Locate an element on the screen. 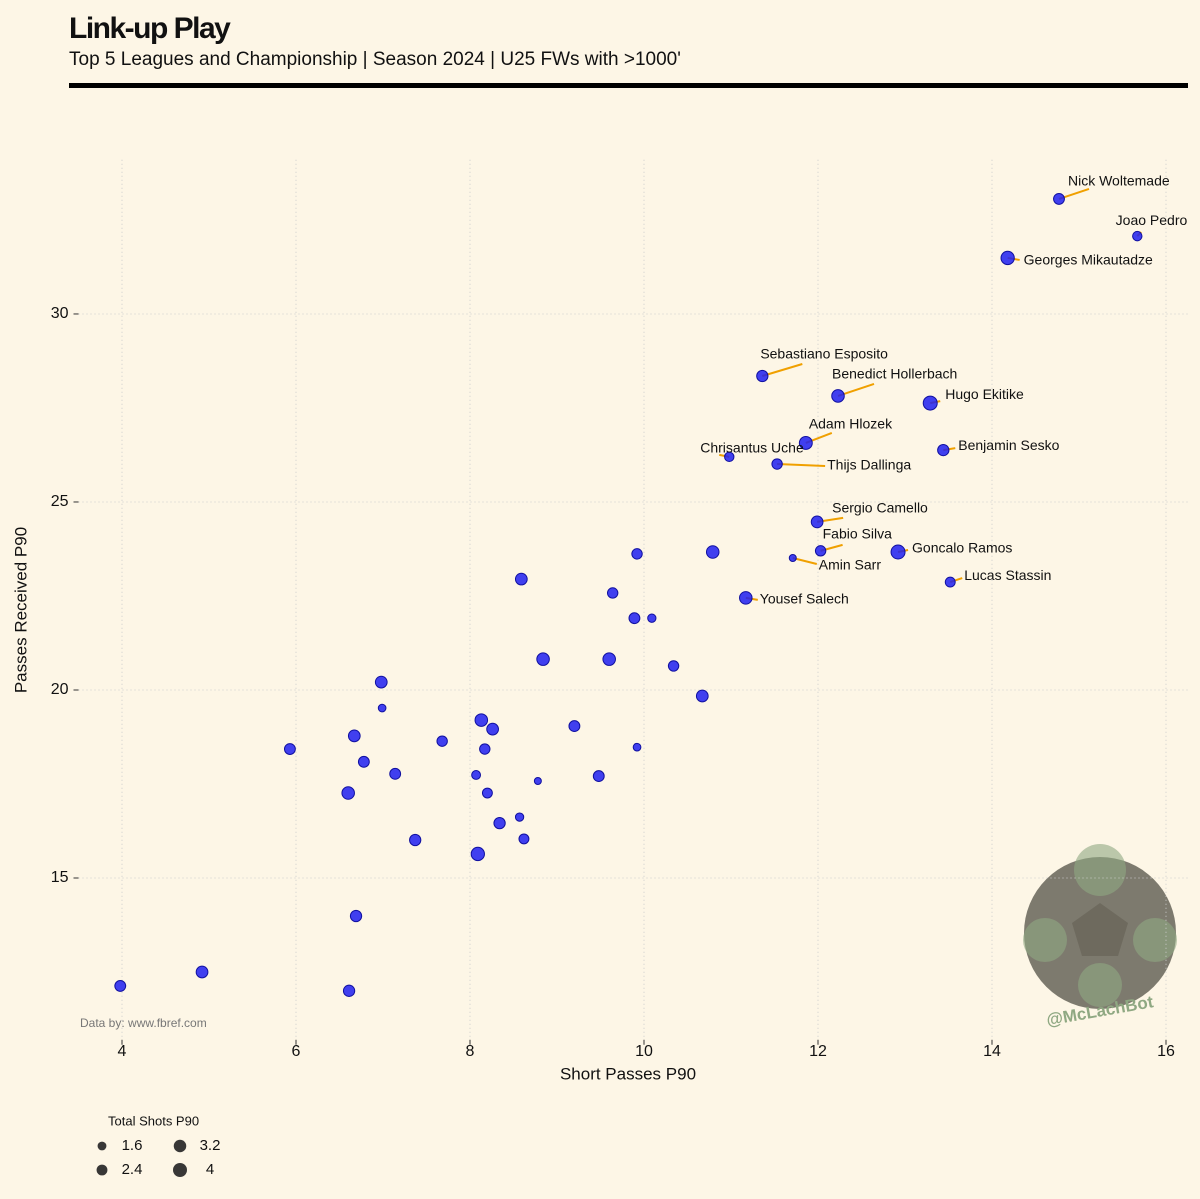 The width and height of the screenshot is (1200, 1199). point-label: Goncalo Ramos is located at coordinates (962, 548).